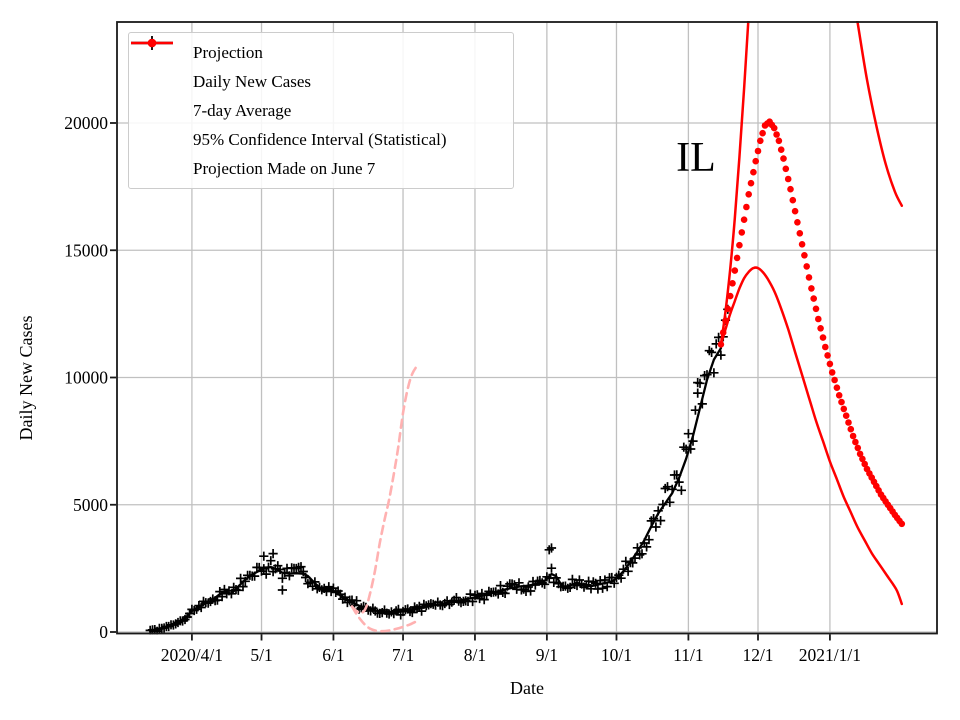  I want to click on x-tick-label: 2020/4/1, so click(192, 655).